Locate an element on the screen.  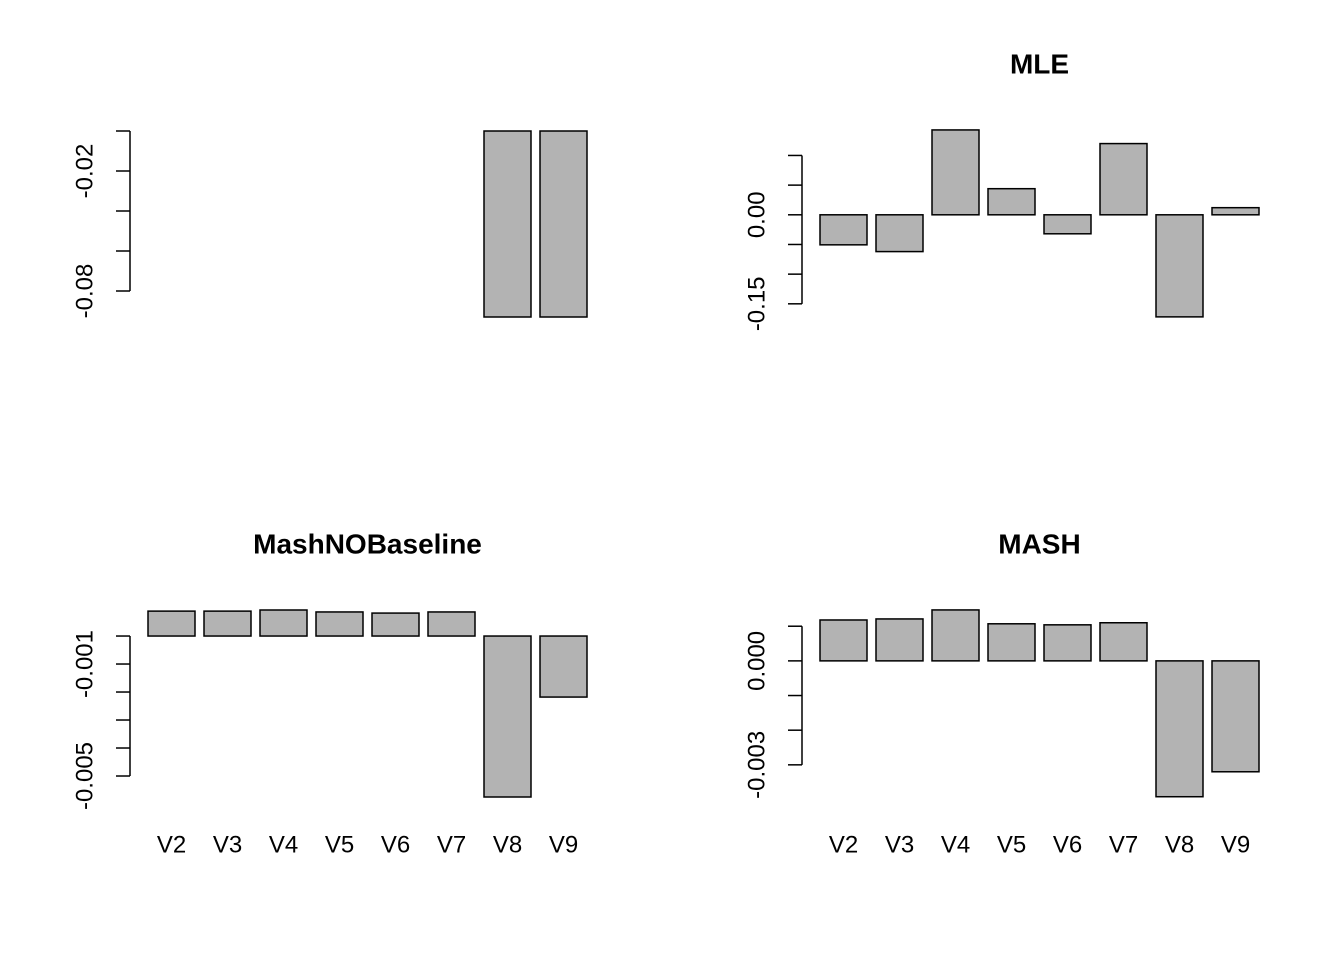
y-tick-label: -0.02 is located at coordinates (84, 171).